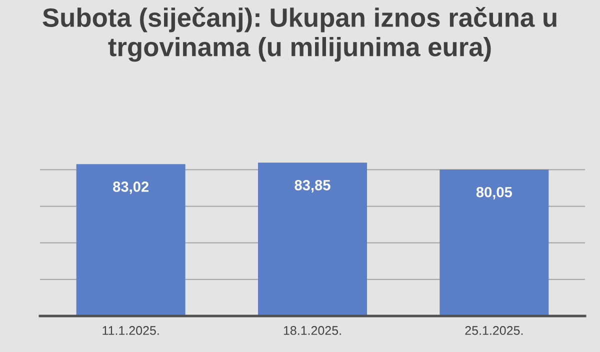  What do you see at coordinates (494, 330) in the screenshot?
I see `x-tick-label: 25.1.2025.` at bounding box center [494, 330].